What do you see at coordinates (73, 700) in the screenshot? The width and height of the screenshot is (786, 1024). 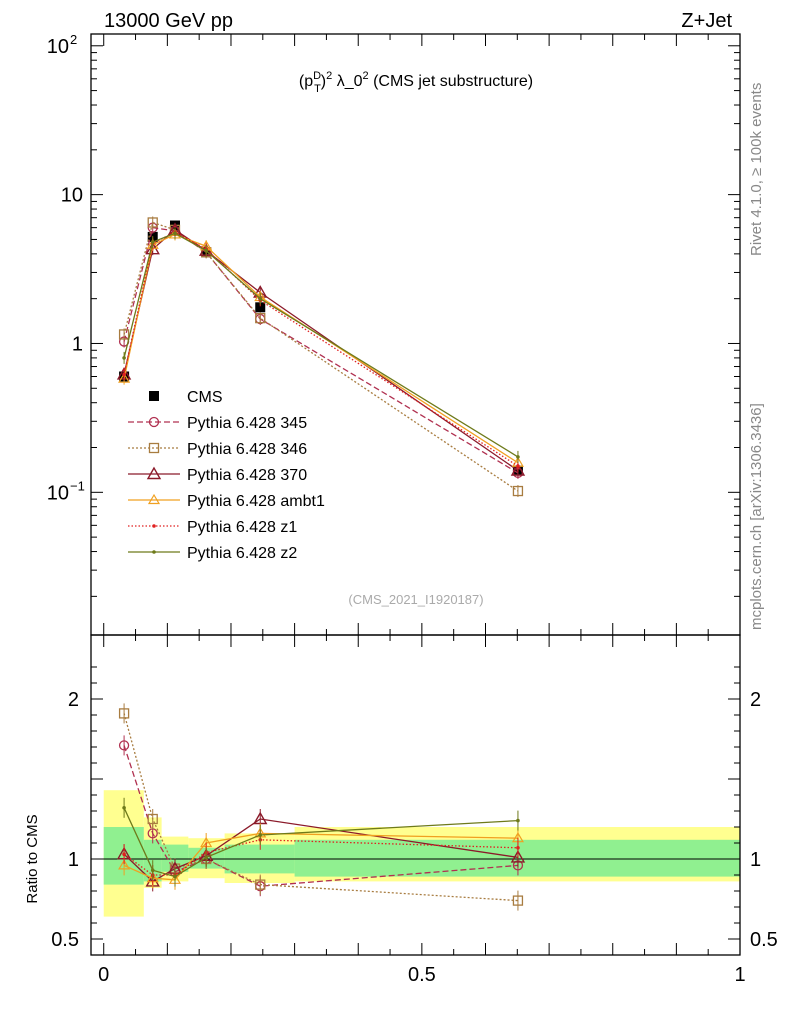 I see `ratio-y-tick-label: 2` at bounding box center [73, 700].